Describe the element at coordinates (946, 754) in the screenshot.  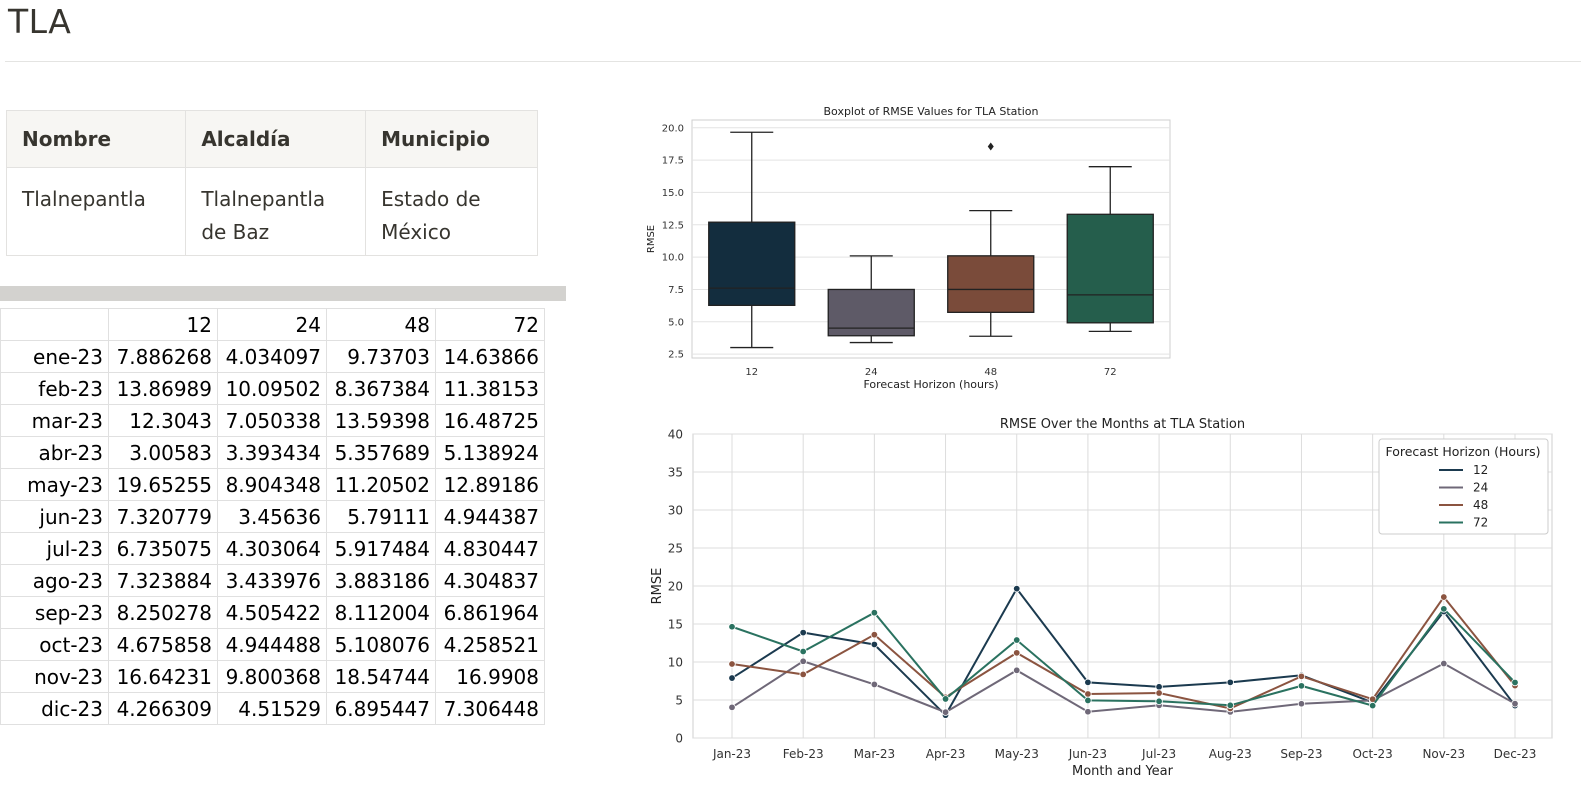
I see `x-tick-label: Apr-23` at that location.